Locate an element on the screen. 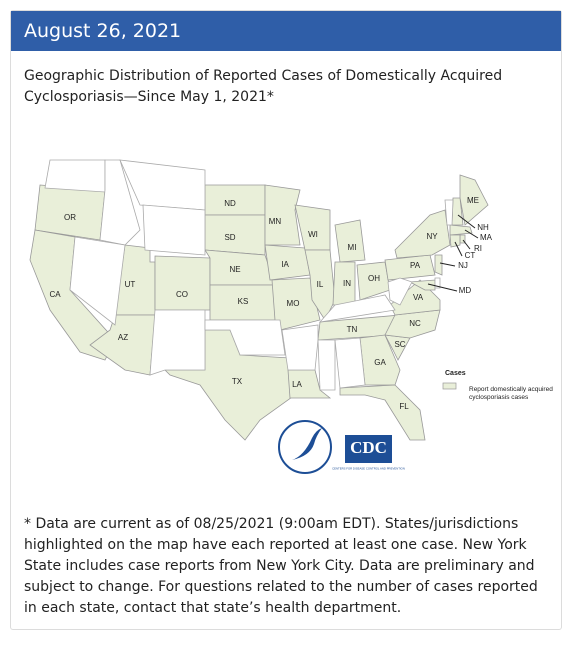  state-label: IN is located at coordinates (347, 283).